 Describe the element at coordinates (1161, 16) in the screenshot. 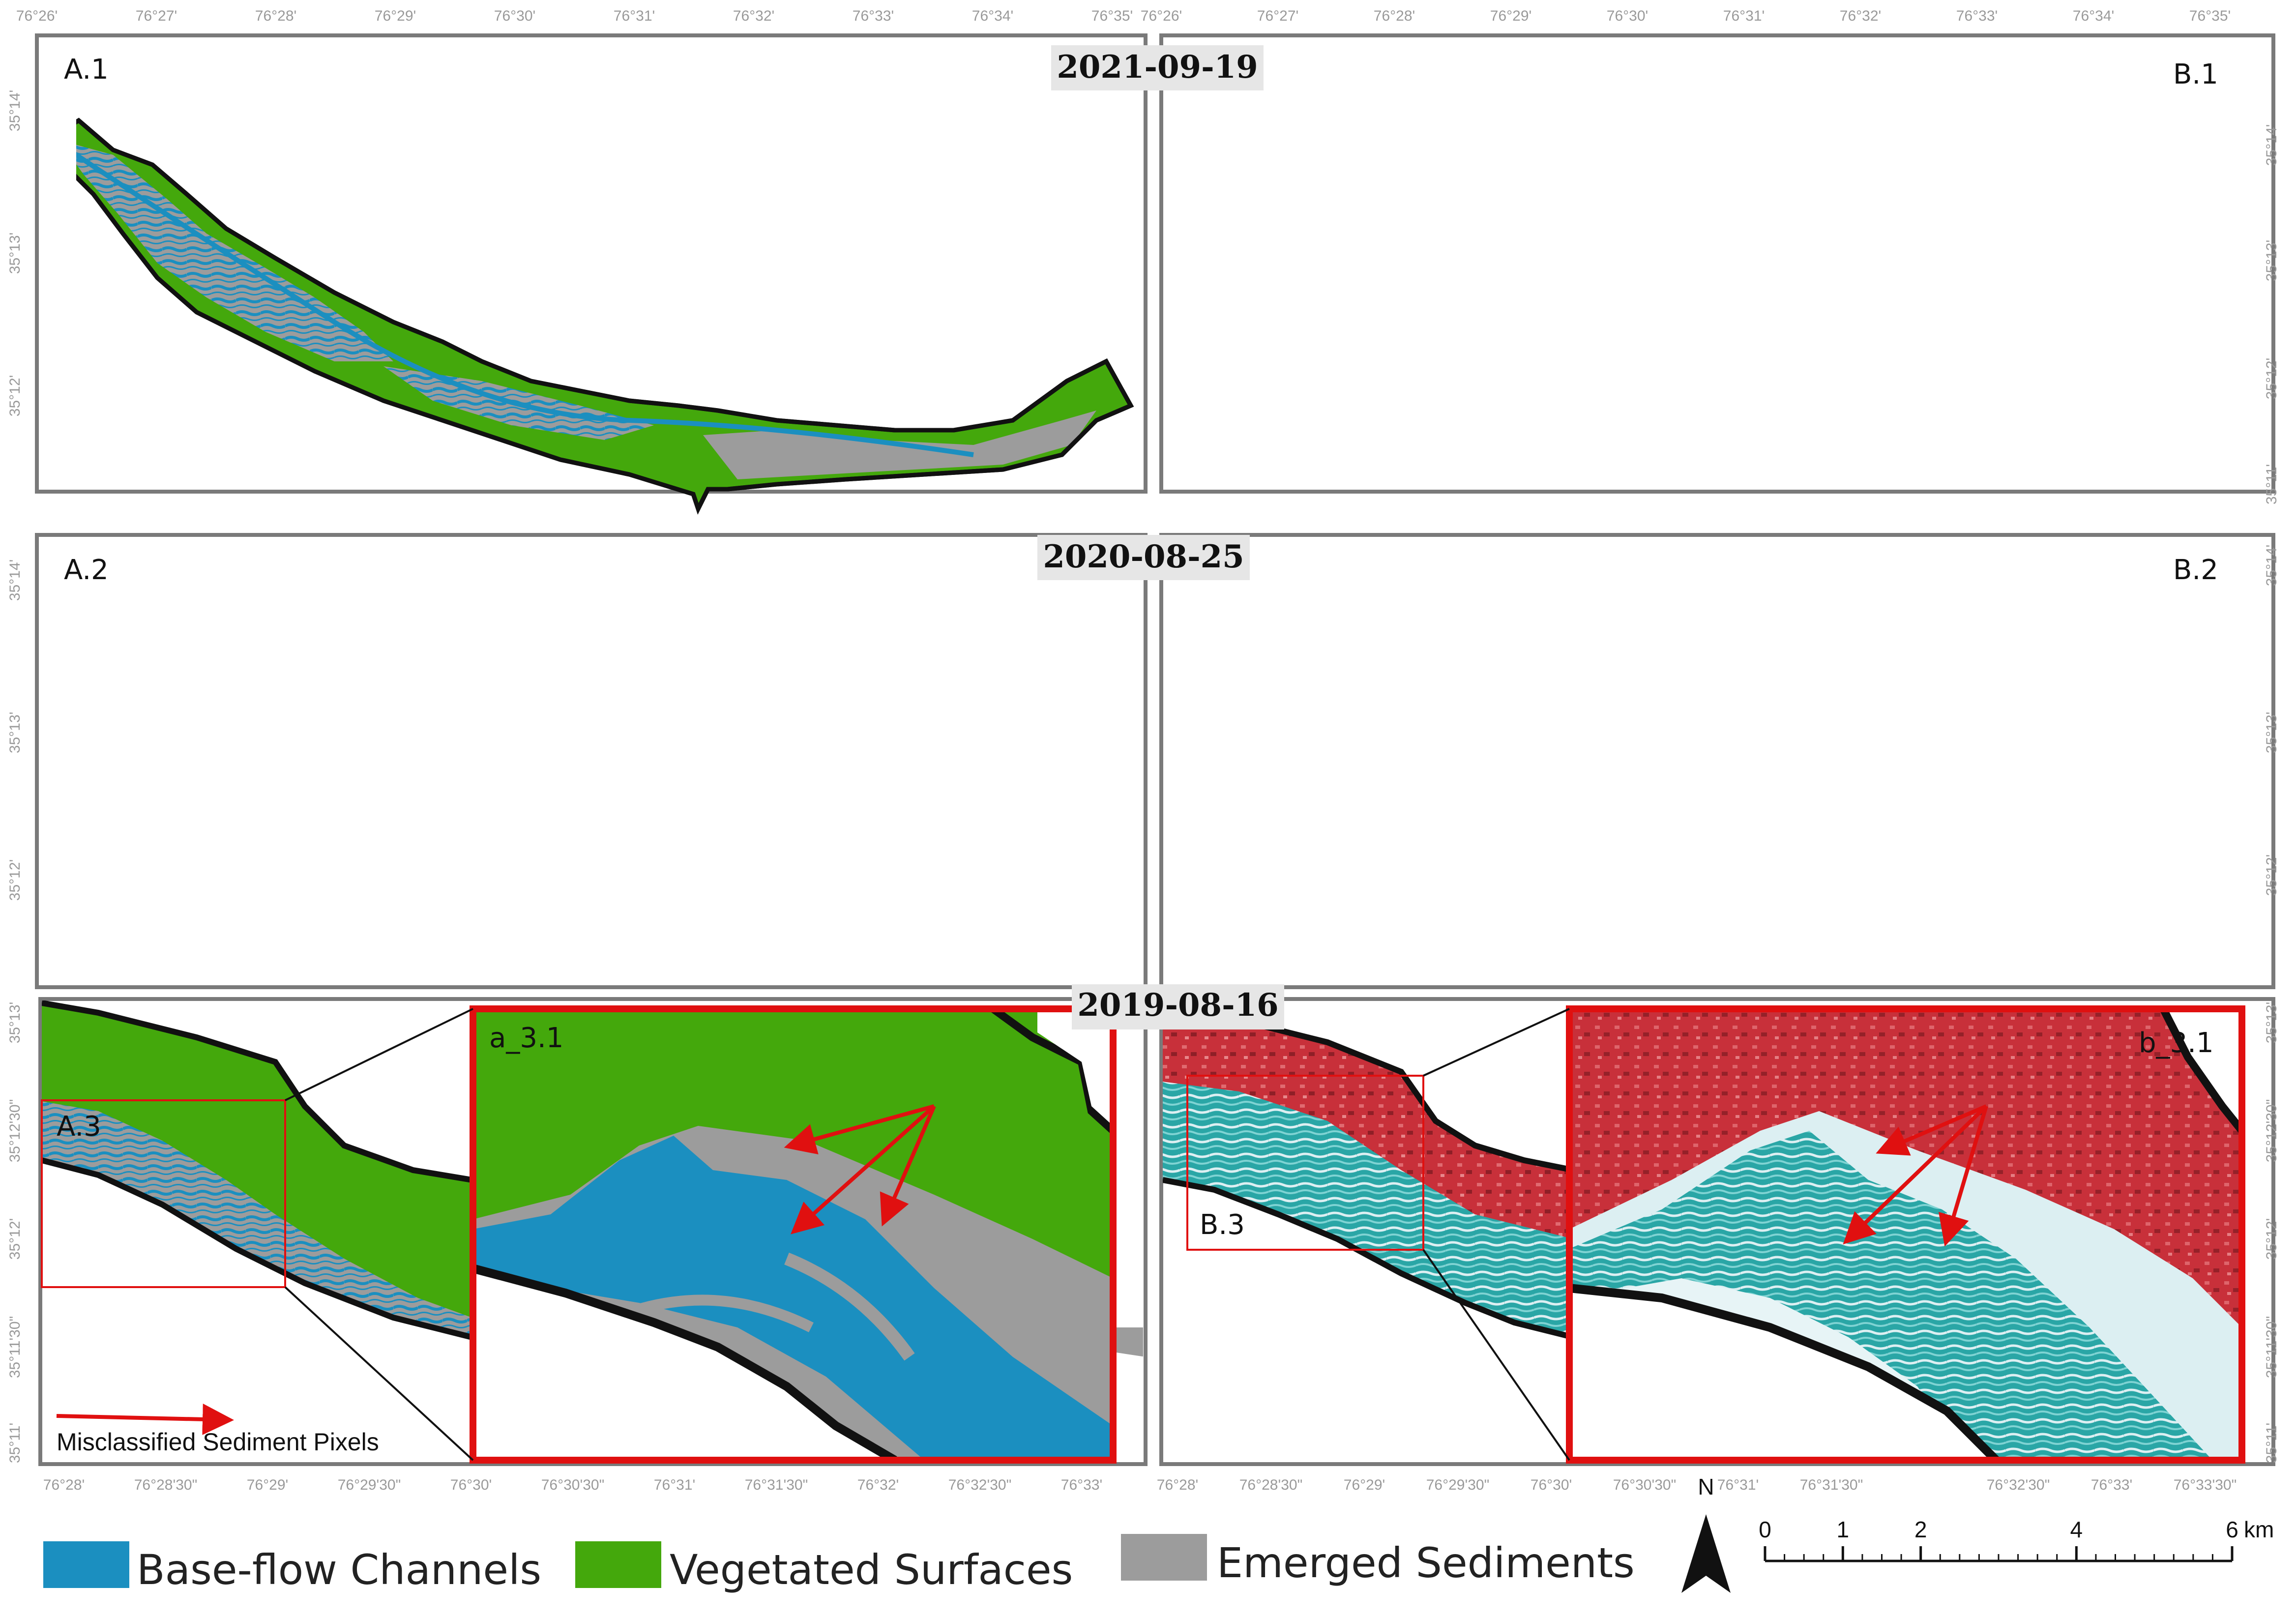

I see `tick-top-right-0: 76°26'` at that location.